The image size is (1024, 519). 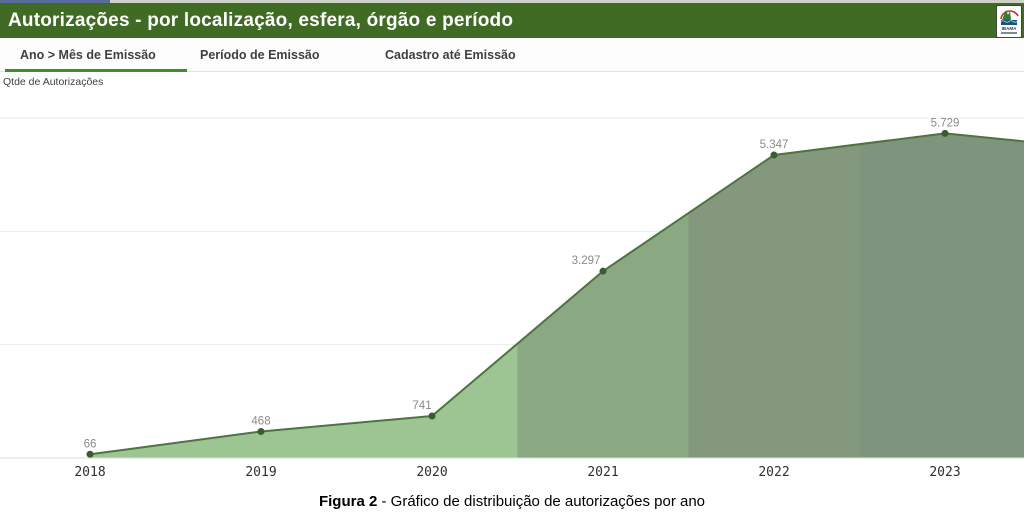 I want to click on tab-cadastro-ate-emissao: Cadastro até Emissão, so click(x=450, y=55).